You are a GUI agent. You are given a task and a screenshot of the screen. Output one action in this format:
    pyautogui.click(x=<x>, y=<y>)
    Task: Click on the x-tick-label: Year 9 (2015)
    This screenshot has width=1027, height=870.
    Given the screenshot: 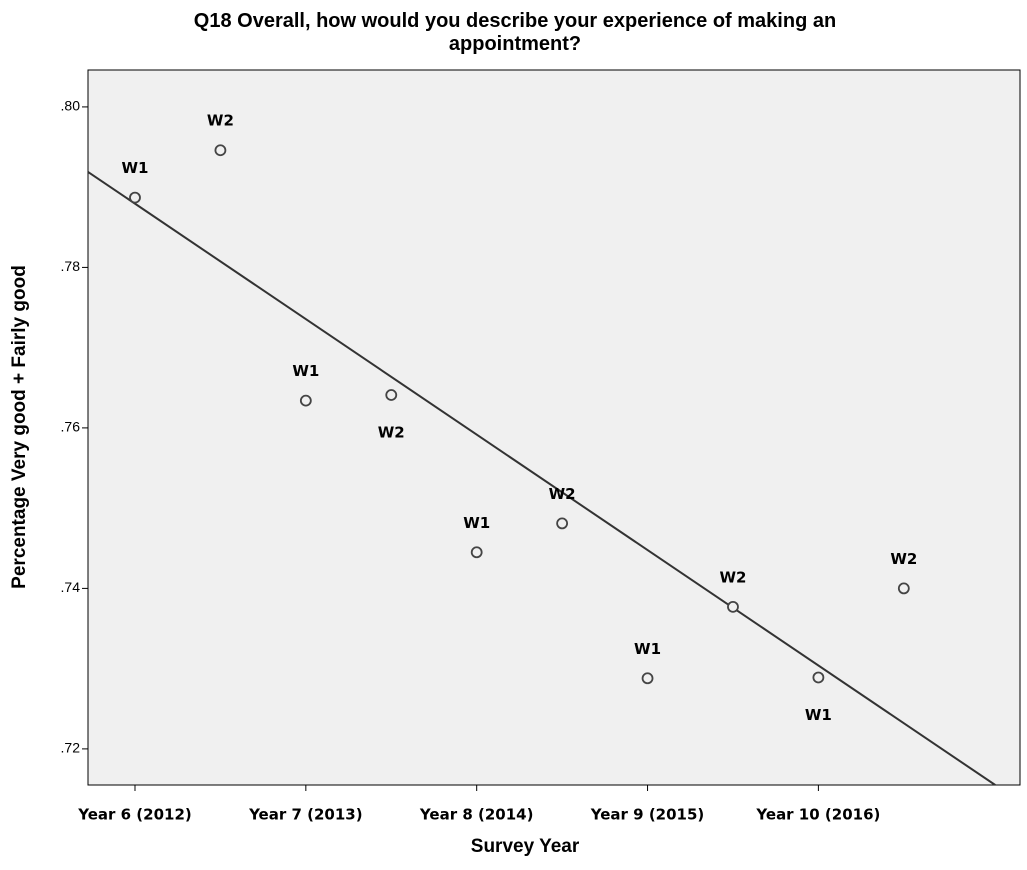 What is the action you would take?
    pyautogui.click(x=647, y=815)
    